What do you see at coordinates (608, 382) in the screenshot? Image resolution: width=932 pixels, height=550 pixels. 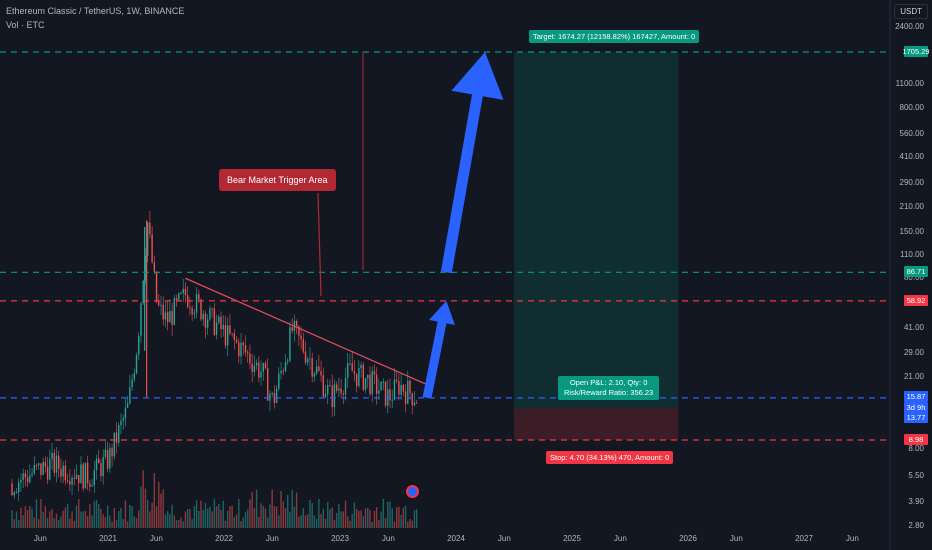 I see `open-pl-label: Open P&L: 2.10, Qty: 0` at bounding box center [608, 382].